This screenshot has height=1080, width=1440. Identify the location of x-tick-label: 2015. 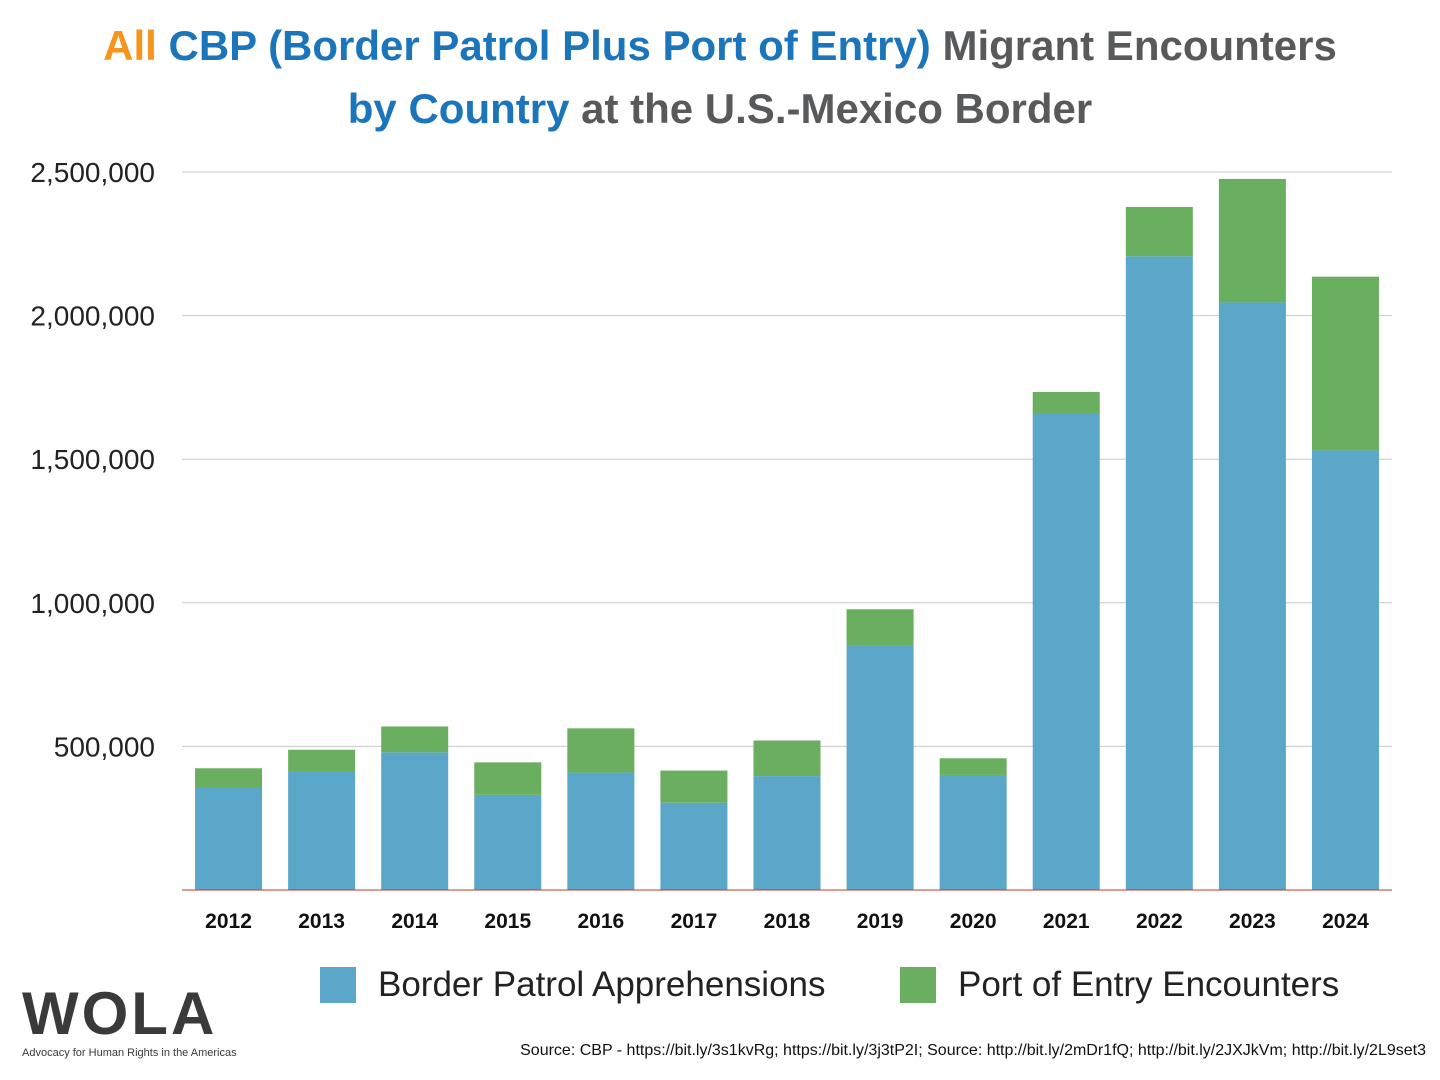
(507, 921).